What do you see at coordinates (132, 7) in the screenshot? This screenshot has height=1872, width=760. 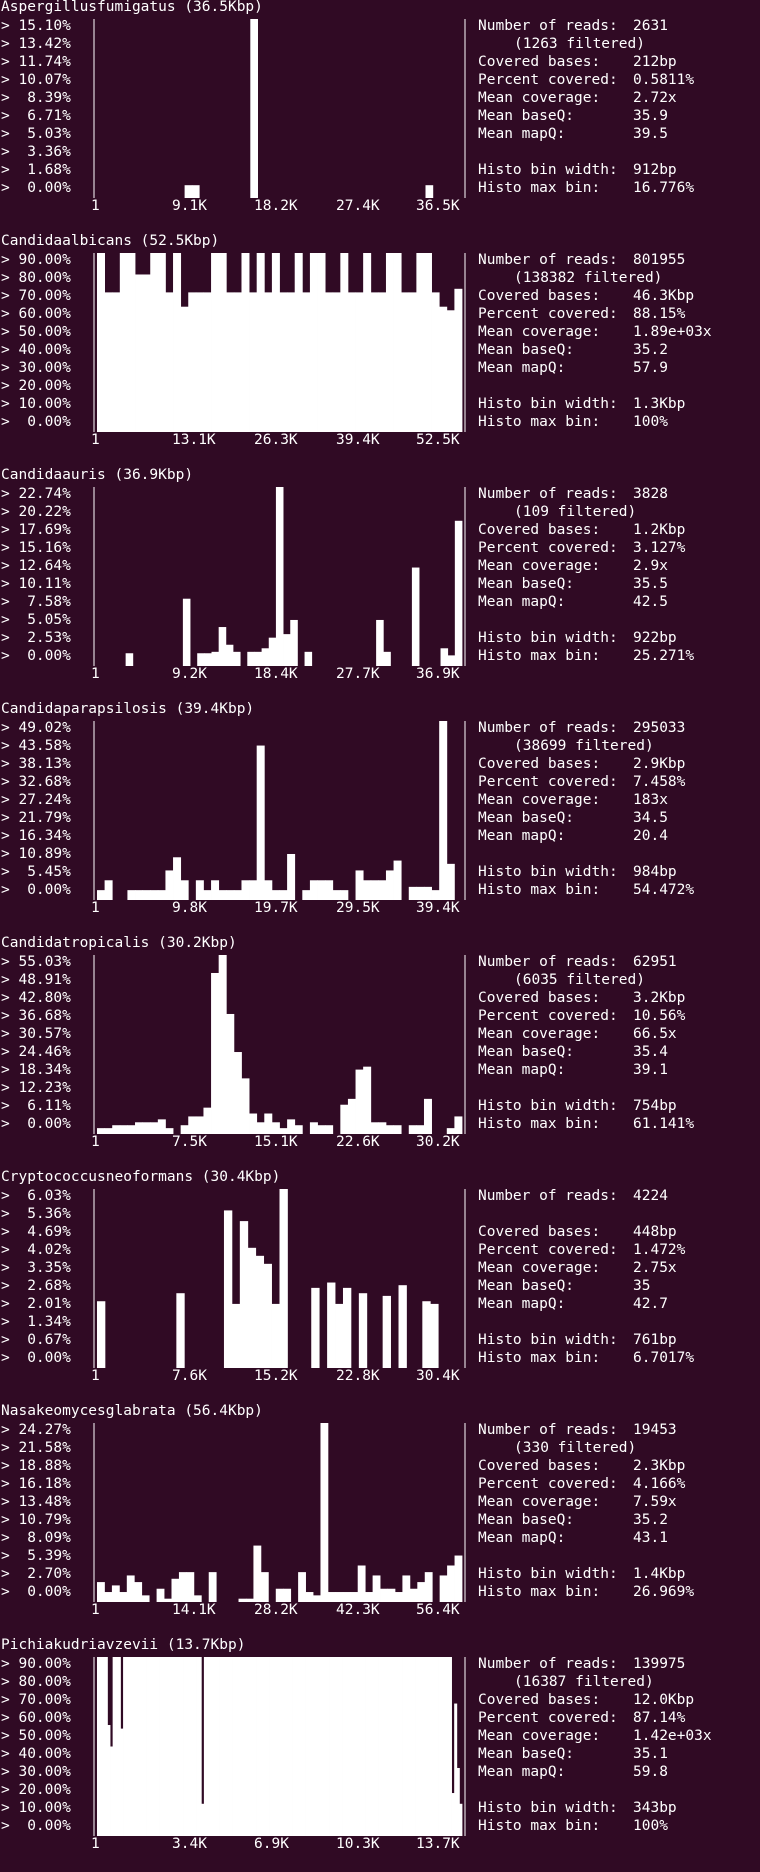 I see `chart-title: Aspergillusfumigatus (36.5Kbp)` at bounding box center [132, 7].